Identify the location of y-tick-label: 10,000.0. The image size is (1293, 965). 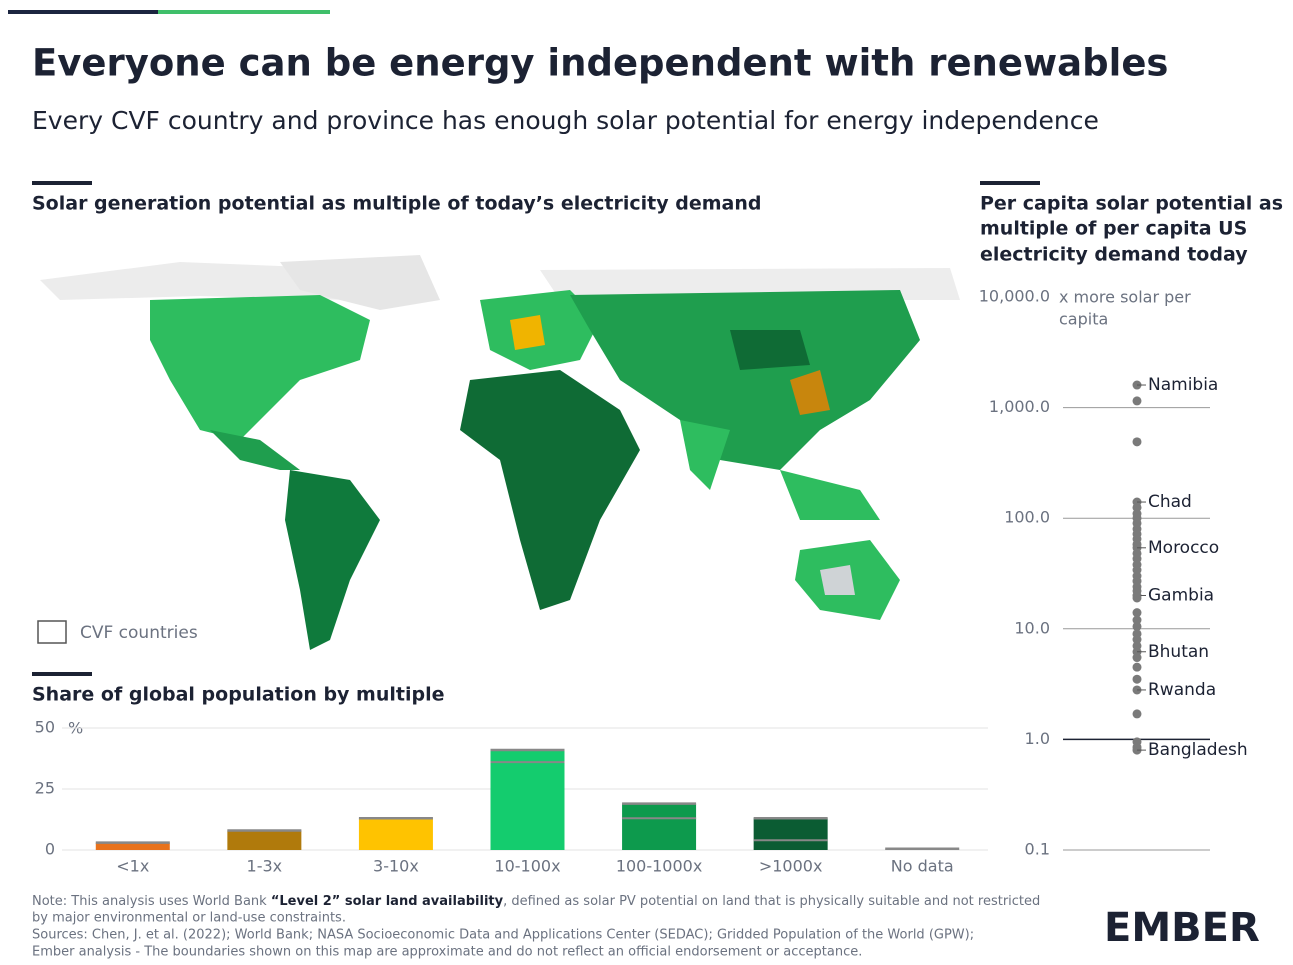
(1014, 296).